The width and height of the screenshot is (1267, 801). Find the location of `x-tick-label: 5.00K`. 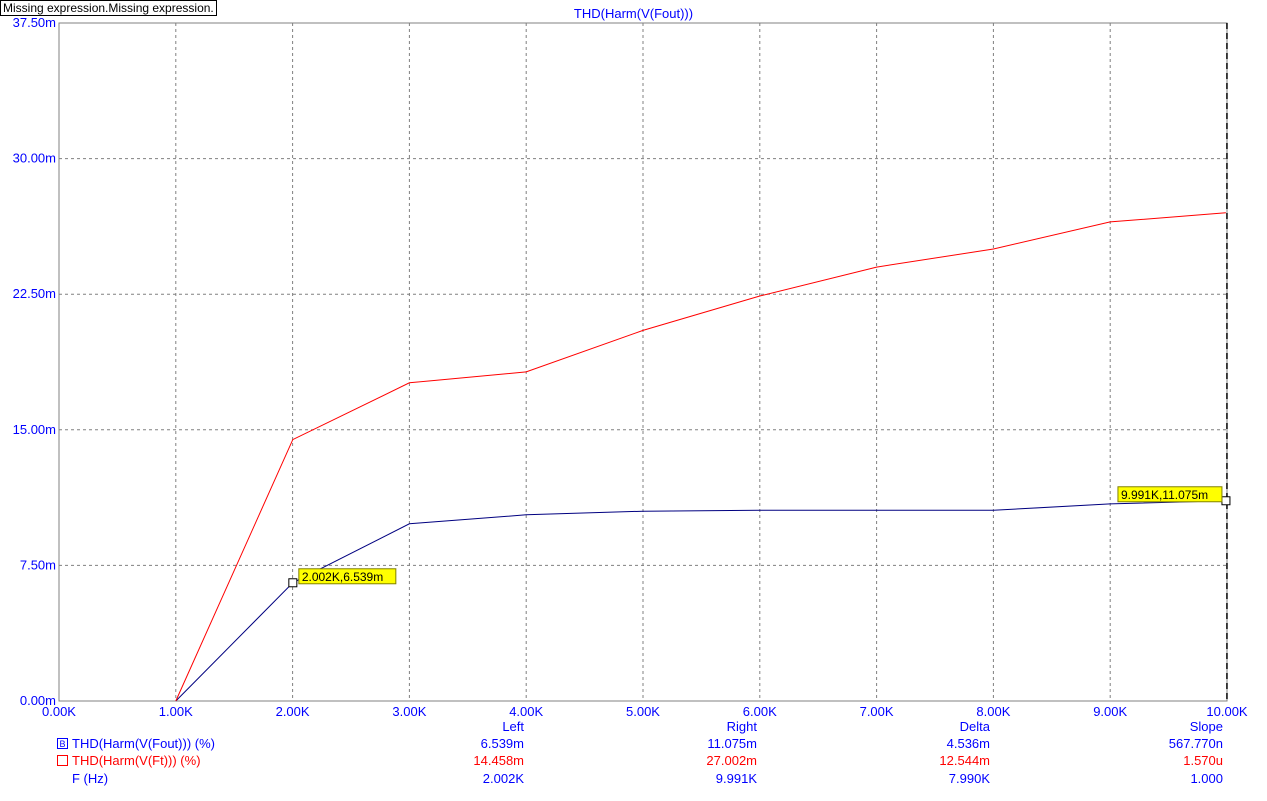

x-tick-label: 5.00K is located at coordinates (643, 711).